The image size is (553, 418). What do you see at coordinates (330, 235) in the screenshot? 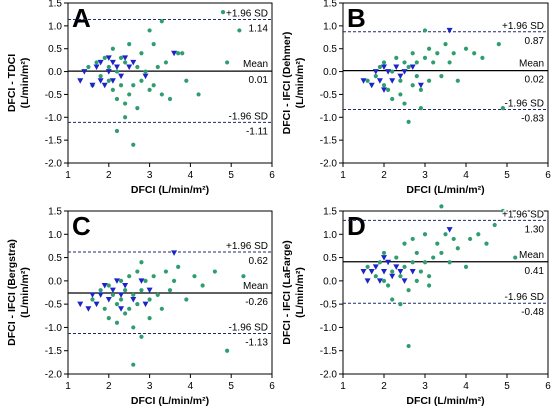
I see `y-tick-label: 1.0` at bounding box center [330, 235].